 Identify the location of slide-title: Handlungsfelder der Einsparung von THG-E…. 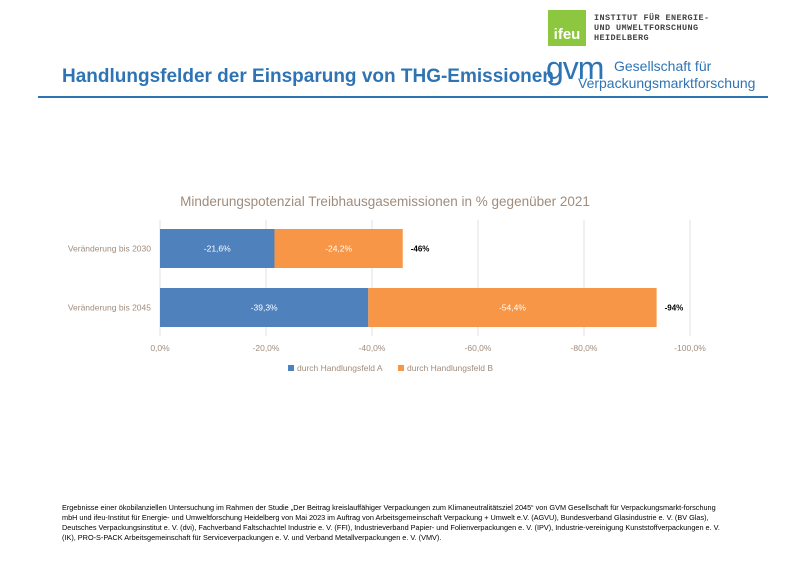
(308, 76).